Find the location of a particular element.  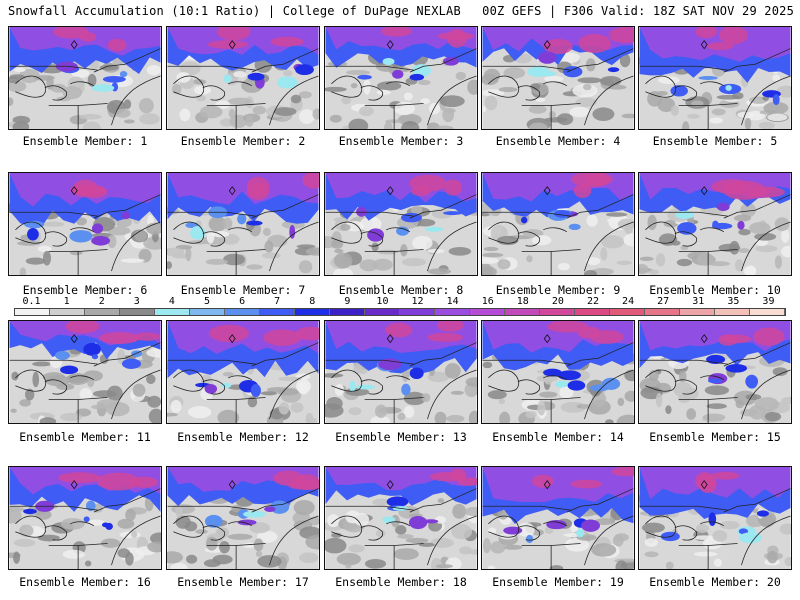

legend-label: 39 is located at coordinates (768, 301).